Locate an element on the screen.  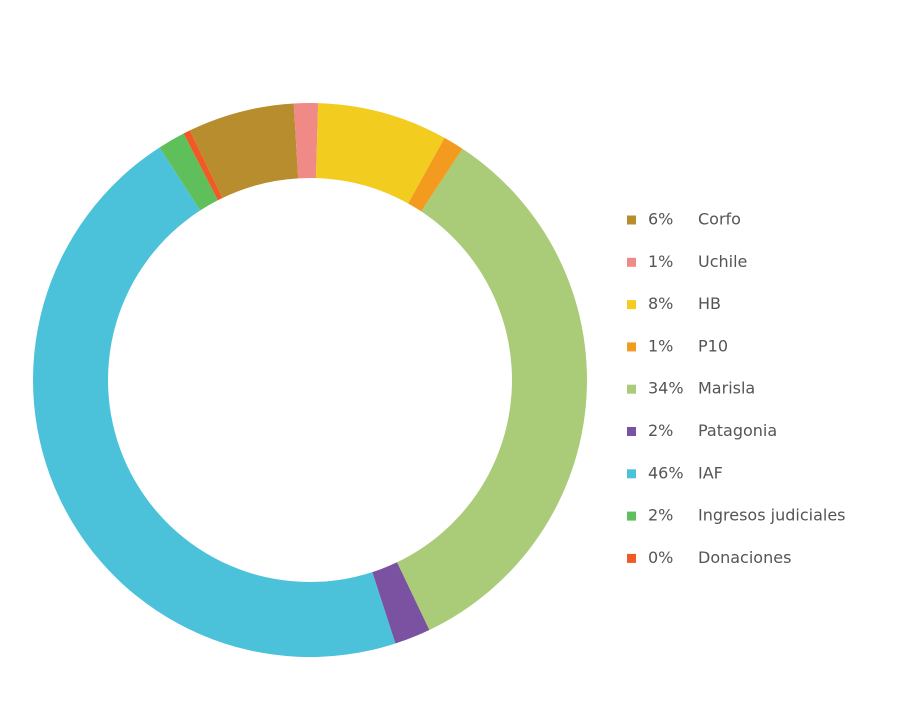
legend-label: Marisla is located at coordinates (726, 388).